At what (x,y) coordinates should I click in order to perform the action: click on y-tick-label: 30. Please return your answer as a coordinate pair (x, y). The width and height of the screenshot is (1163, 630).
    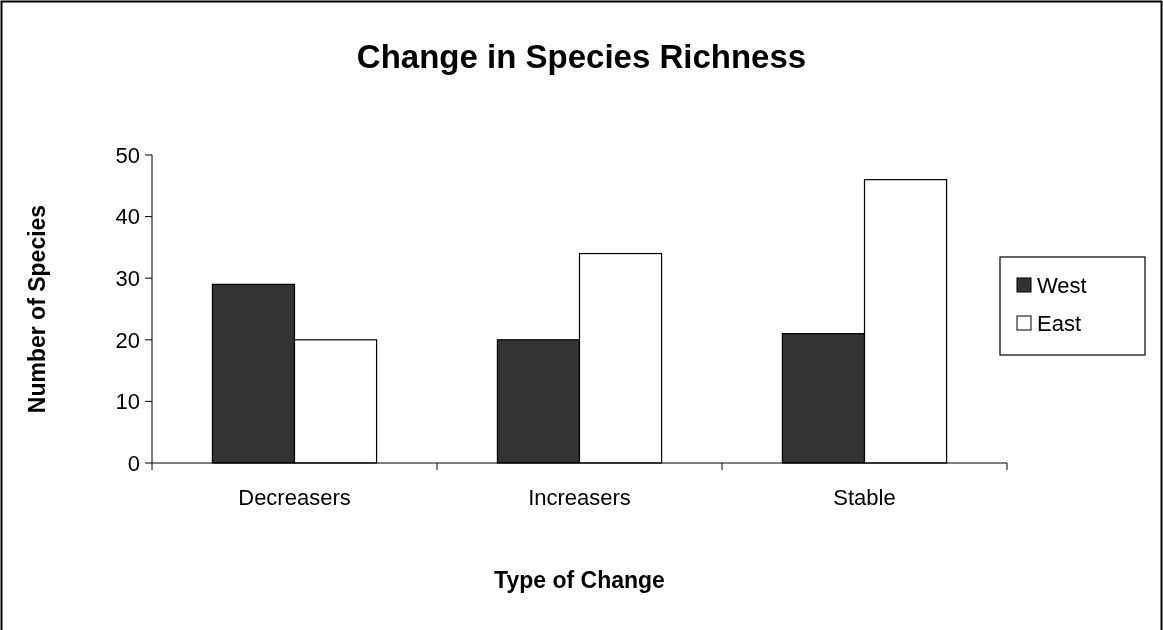
    Looking at the image, I should click on (127, 278).